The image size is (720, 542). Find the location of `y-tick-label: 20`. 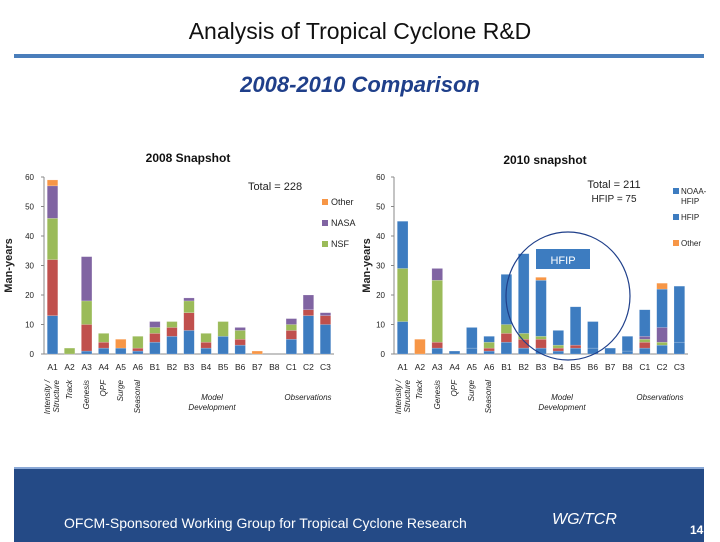

y-tick-label: 20 is located at coordinates (380, 295).